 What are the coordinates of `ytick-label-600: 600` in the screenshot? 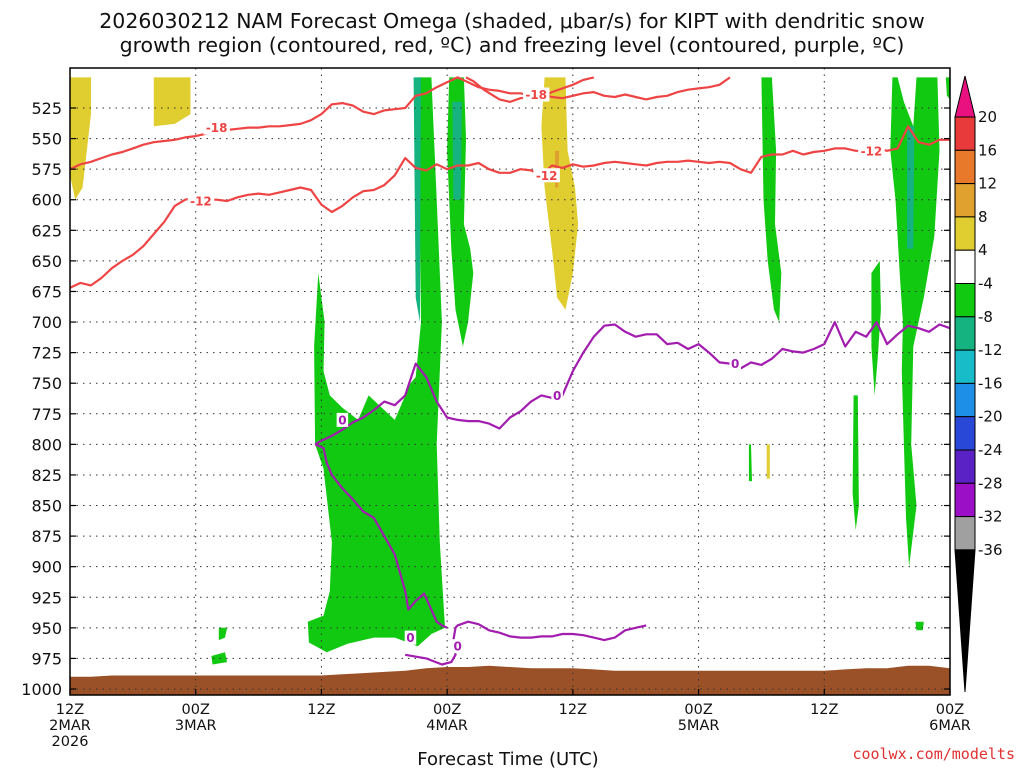 It's located at (46, 200).